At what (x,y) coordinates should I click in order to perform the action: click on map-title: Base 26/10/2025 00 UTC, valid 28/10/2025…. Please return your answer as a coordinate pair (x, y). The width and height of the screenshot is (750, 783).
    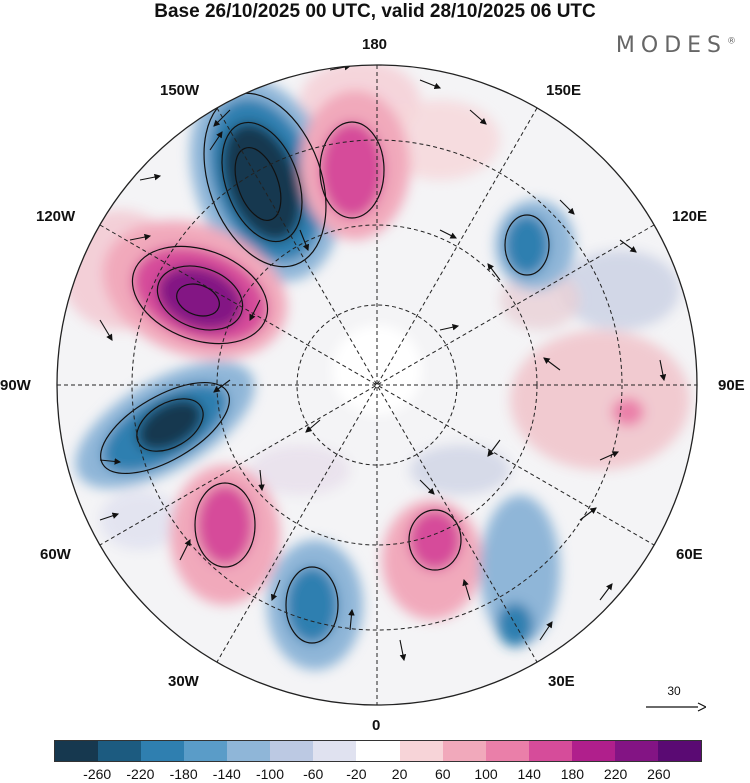
    Looking at the image, I should click on (375, 11).